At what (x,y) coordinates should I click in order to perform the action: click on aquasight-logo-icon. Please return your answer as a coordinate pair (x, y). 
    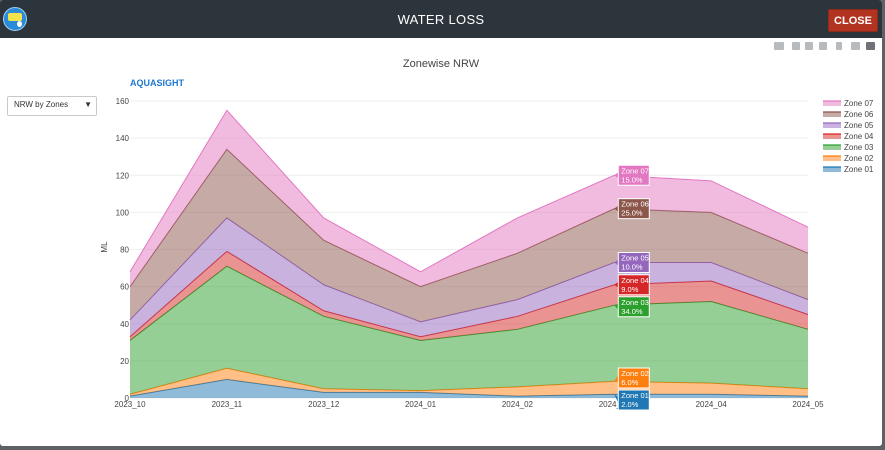
    Looking at the image, I should click on (15, 19).